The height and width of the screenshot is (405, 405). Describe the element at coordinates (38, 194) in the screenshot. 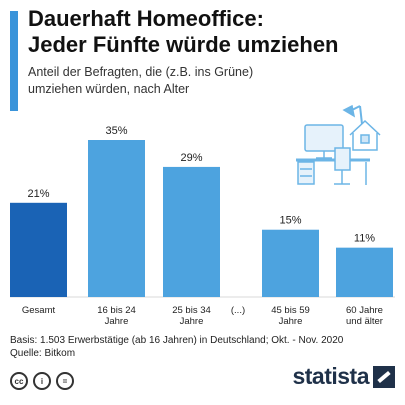

I see `value-label-0: 21%` at that location.